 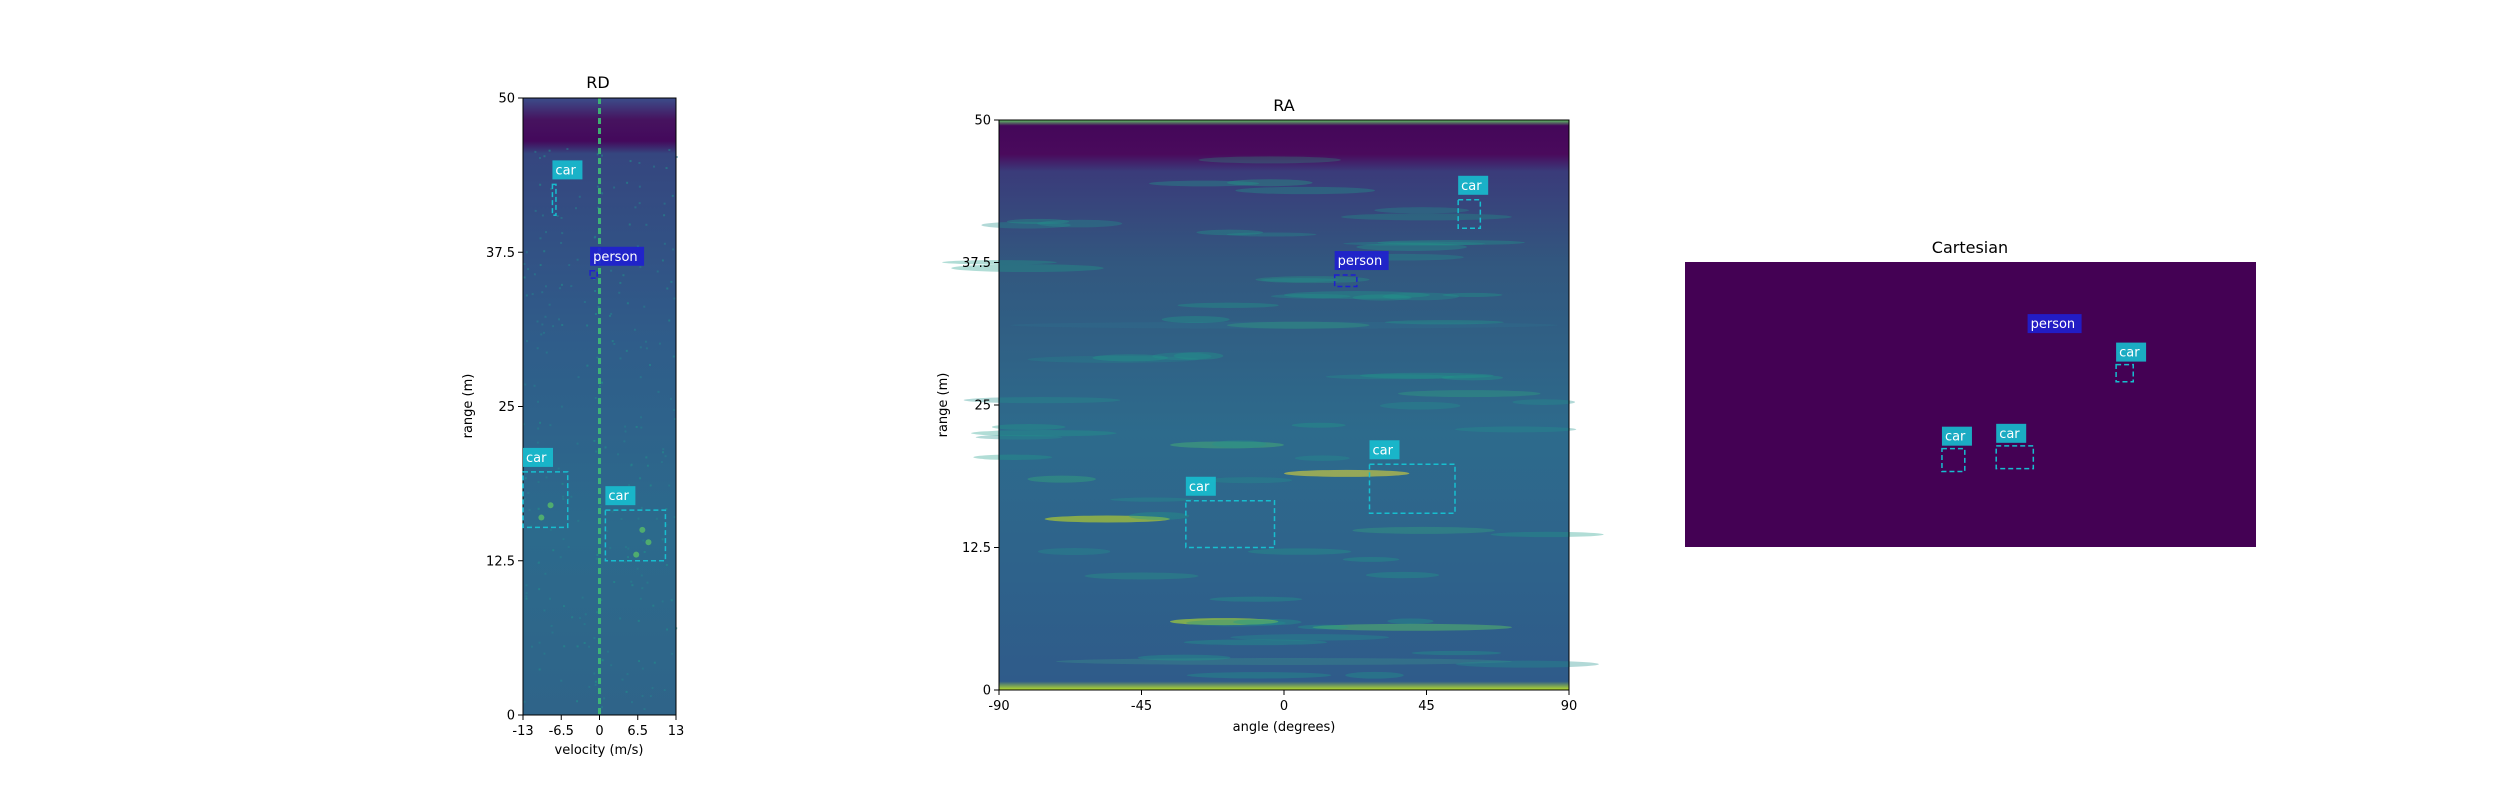 I want to click on rd-label-car: car, so click(x=536, y=458).